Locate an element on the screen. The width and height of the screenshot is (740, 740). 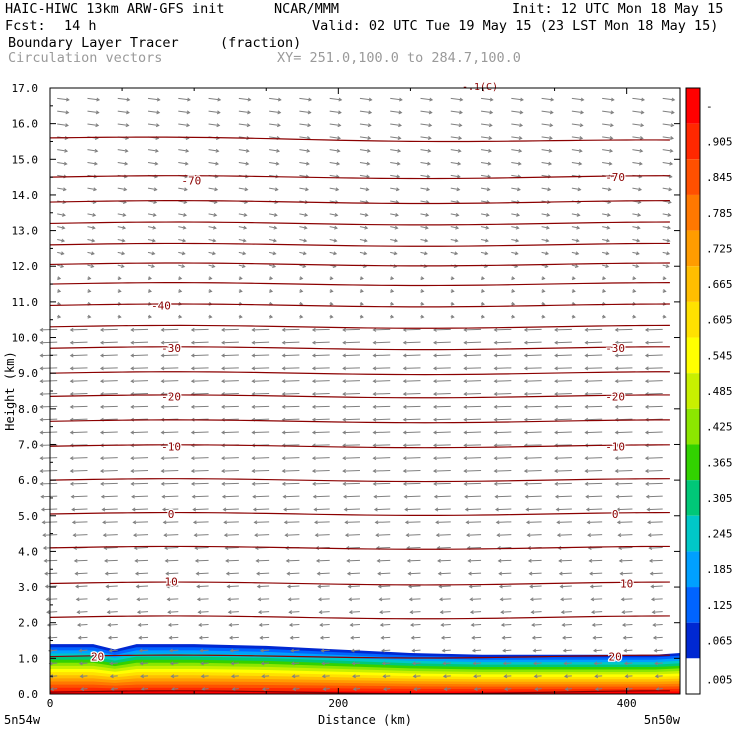
colorbar-label: .725 is located at coordinates (719, 248).